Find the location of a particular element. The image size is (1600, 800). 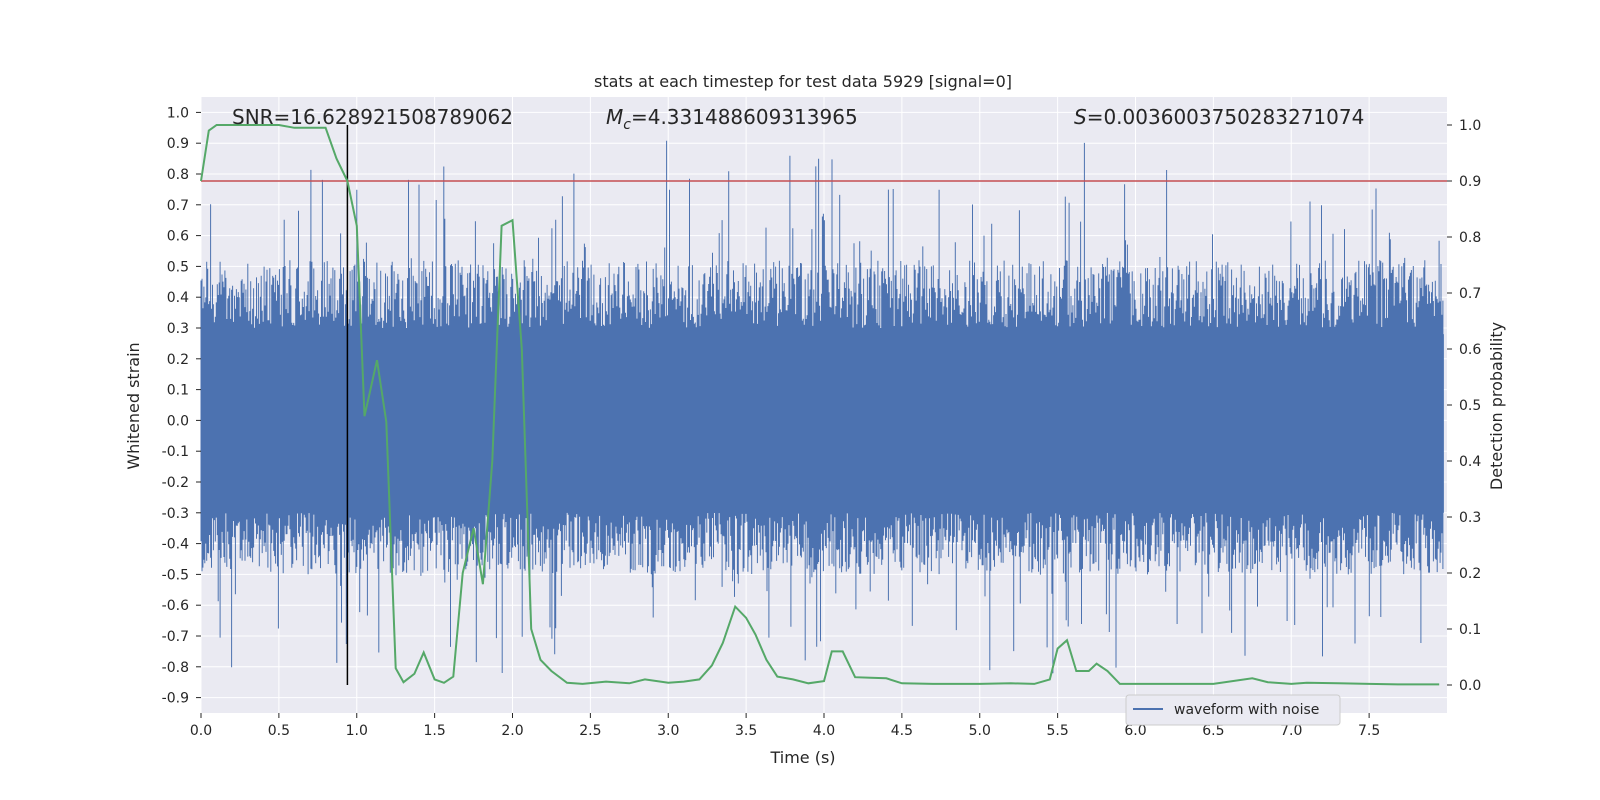

y-right-tick-label: 1.0 is located at coordinates (1470, 126).